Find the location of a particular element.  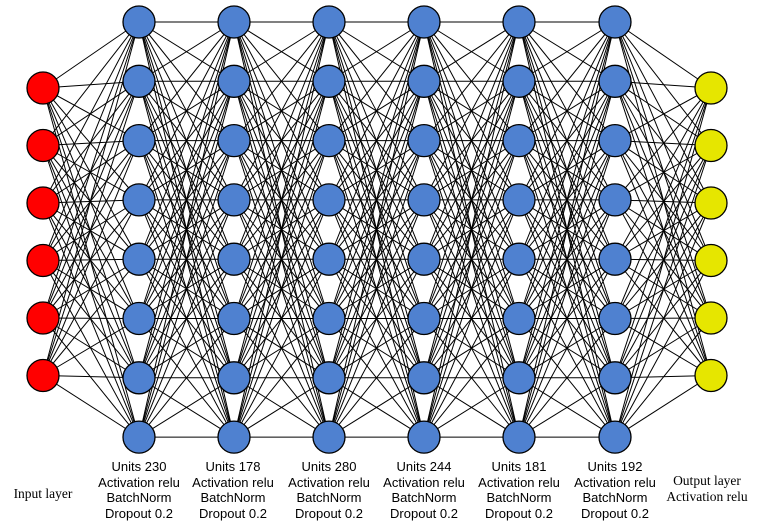

label-line: Units 244 is located at coordinates (424, 466).